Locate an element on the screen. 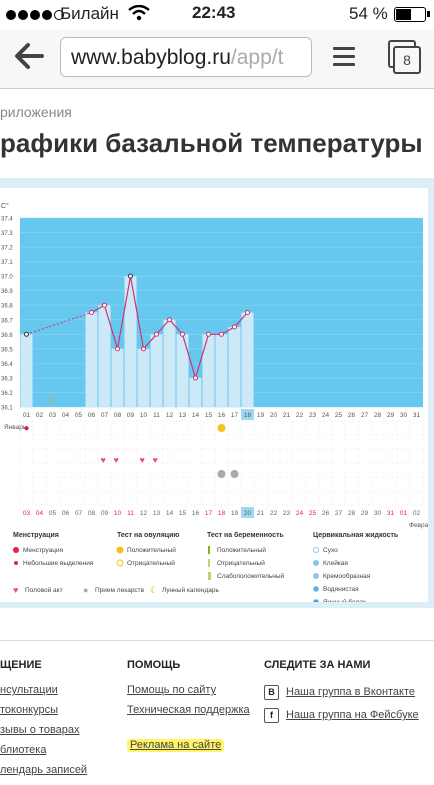  x-tick-label: 23 is located at coordinates (313, 415).